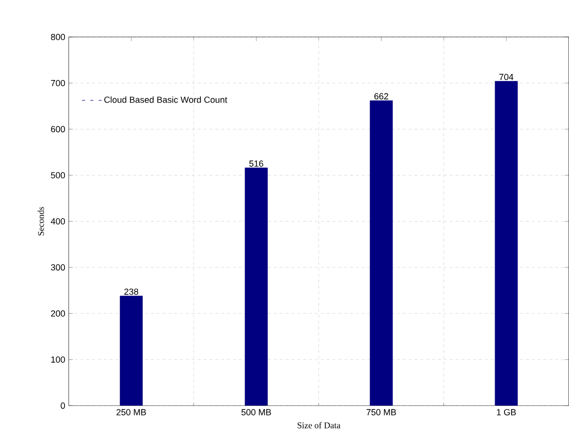 The height and width of the screenshot is (432, 569). What do you see at coordinates (58, 359) in the screenshot?
I see `y-tick-label: 100` at bounding box center [58, 359].